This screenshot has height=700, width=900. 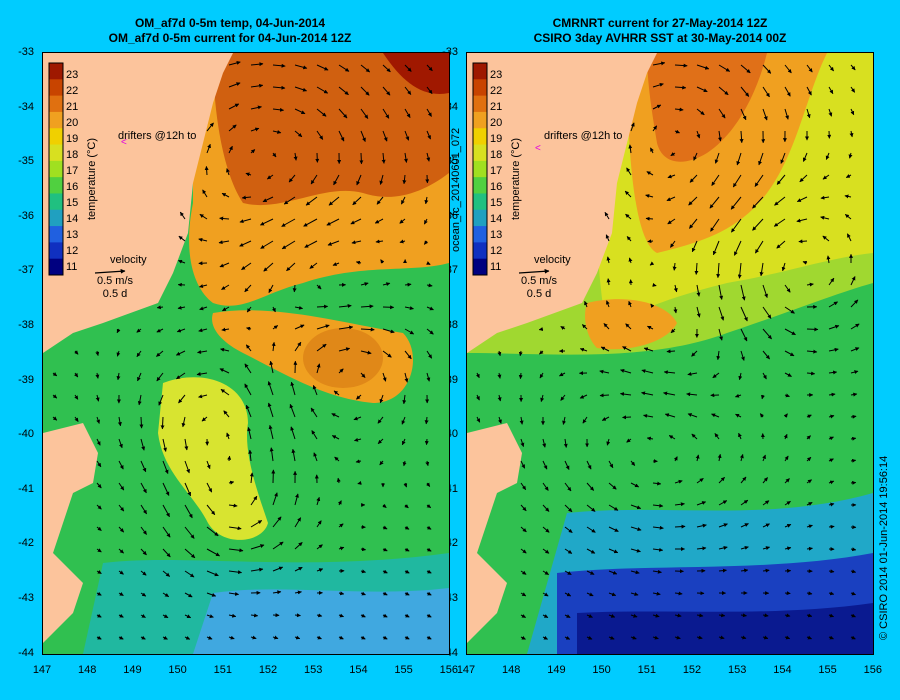 I want to click on colorbar-tick-label: 18, so click(x=496, y=155).